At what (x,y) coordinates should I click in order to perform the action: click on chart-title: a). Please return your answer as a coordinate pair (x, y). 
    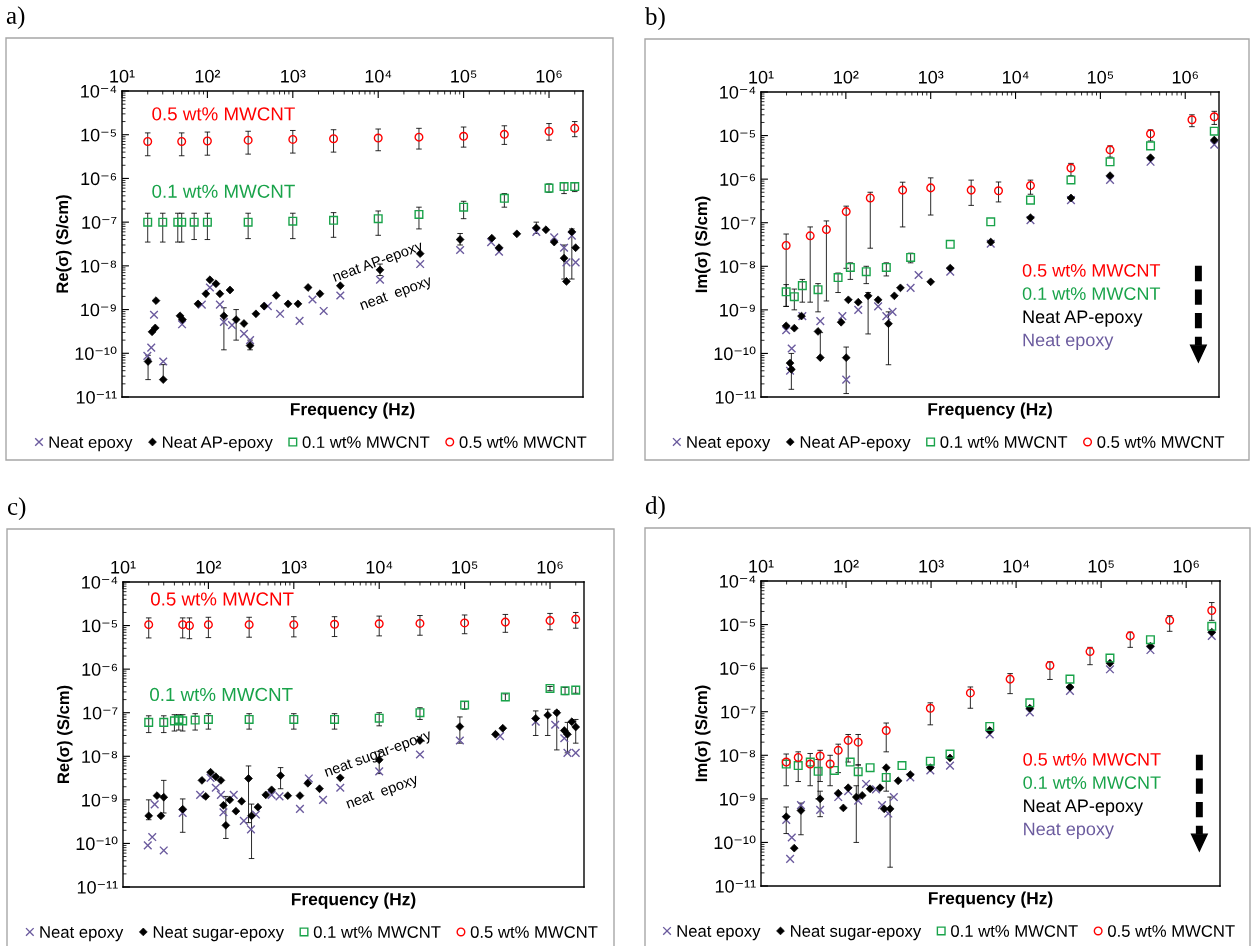
    Looking at the image, I should click on (15, 17).